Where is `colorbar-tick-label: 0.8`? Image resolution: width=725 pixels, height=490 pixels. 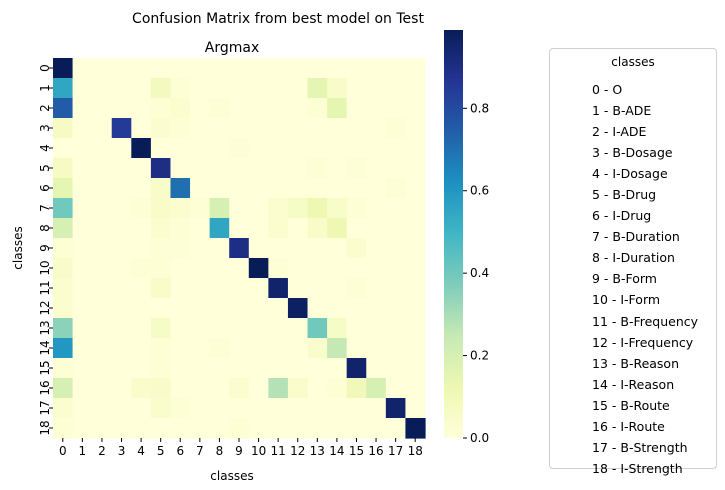 colorbar-tick-label: 0.8 is located at coordinates (479, 108).